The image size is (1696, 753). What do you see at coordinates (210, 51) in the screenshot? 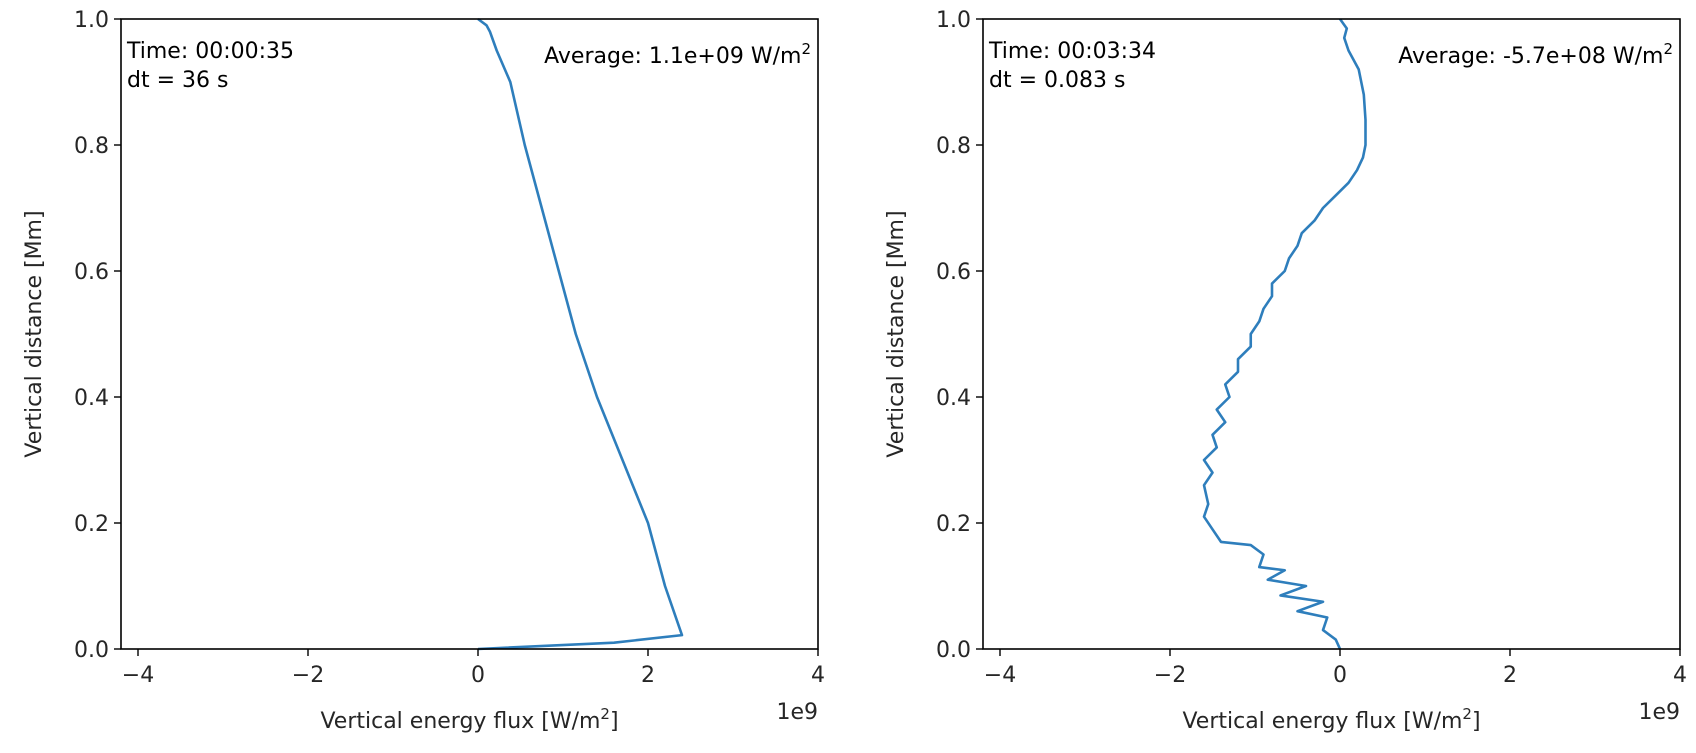
I see `annotation-time: Time: 00:00:35` at bounding box center [210, 51].